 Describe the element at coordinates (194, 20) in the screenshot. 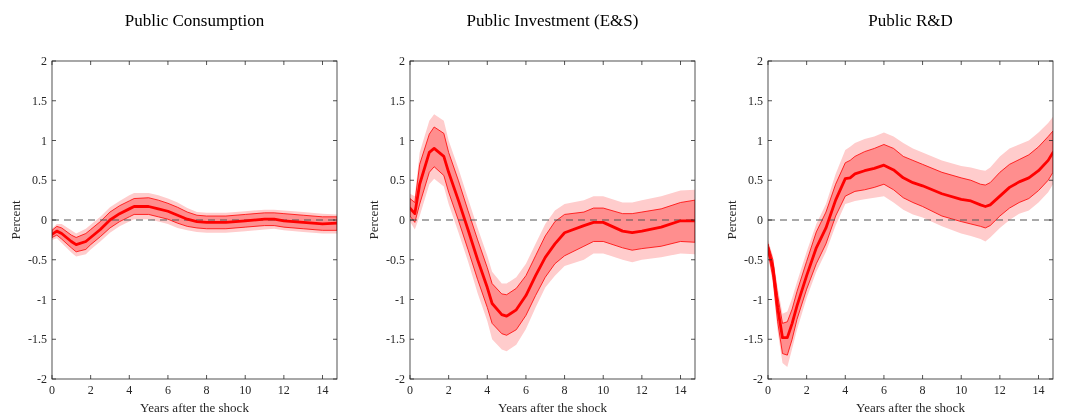

I see `chart-title: Public Consumption` at that location.